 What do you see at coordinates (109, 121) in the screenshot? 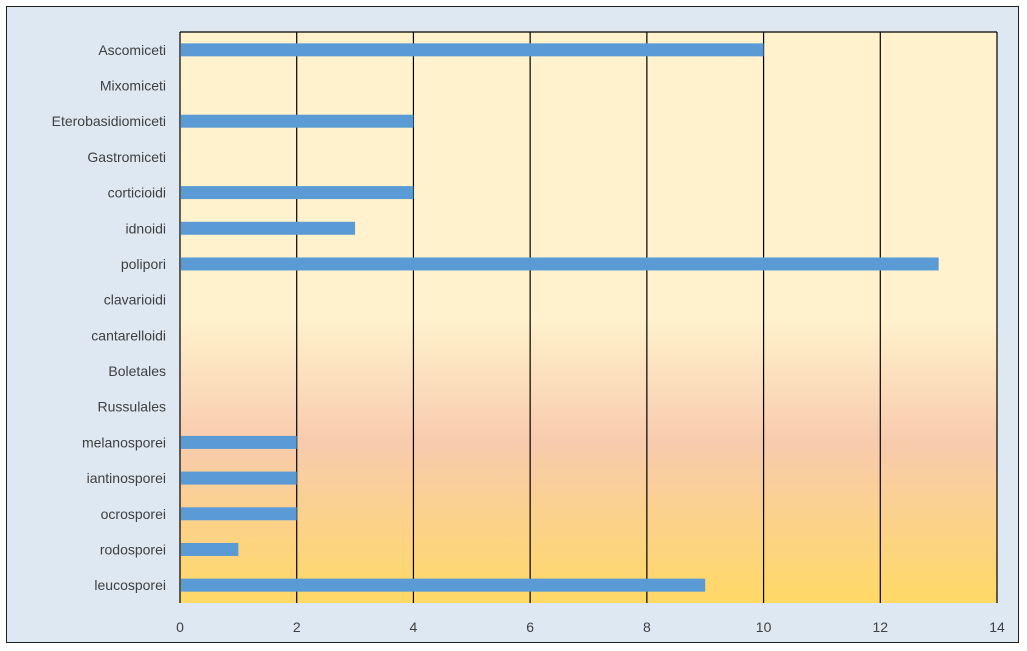
I see `category-label: Eterobasidiomiceti` at bounding box center [109, 121].